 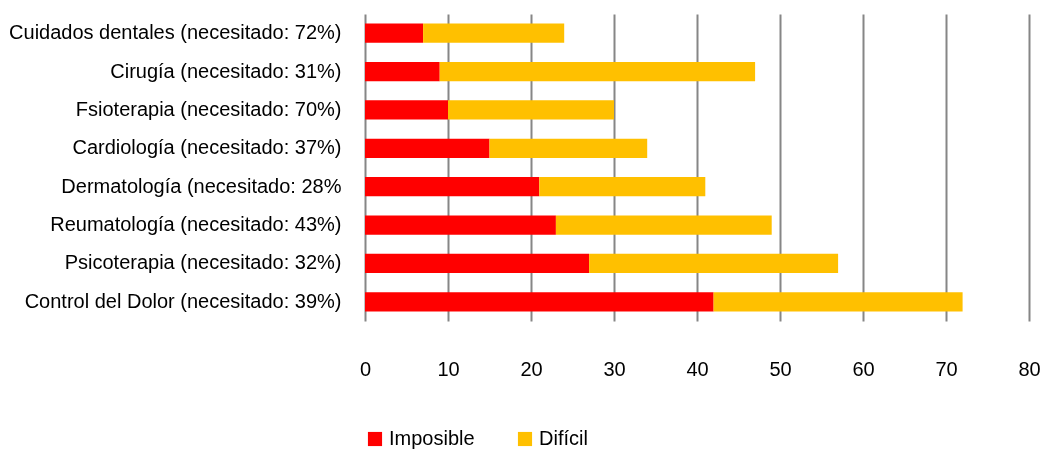 What do you see at coordinates (432, 438) in the screenshot?
I see `legend-label: Imposible` at bounding box center [432, 438].